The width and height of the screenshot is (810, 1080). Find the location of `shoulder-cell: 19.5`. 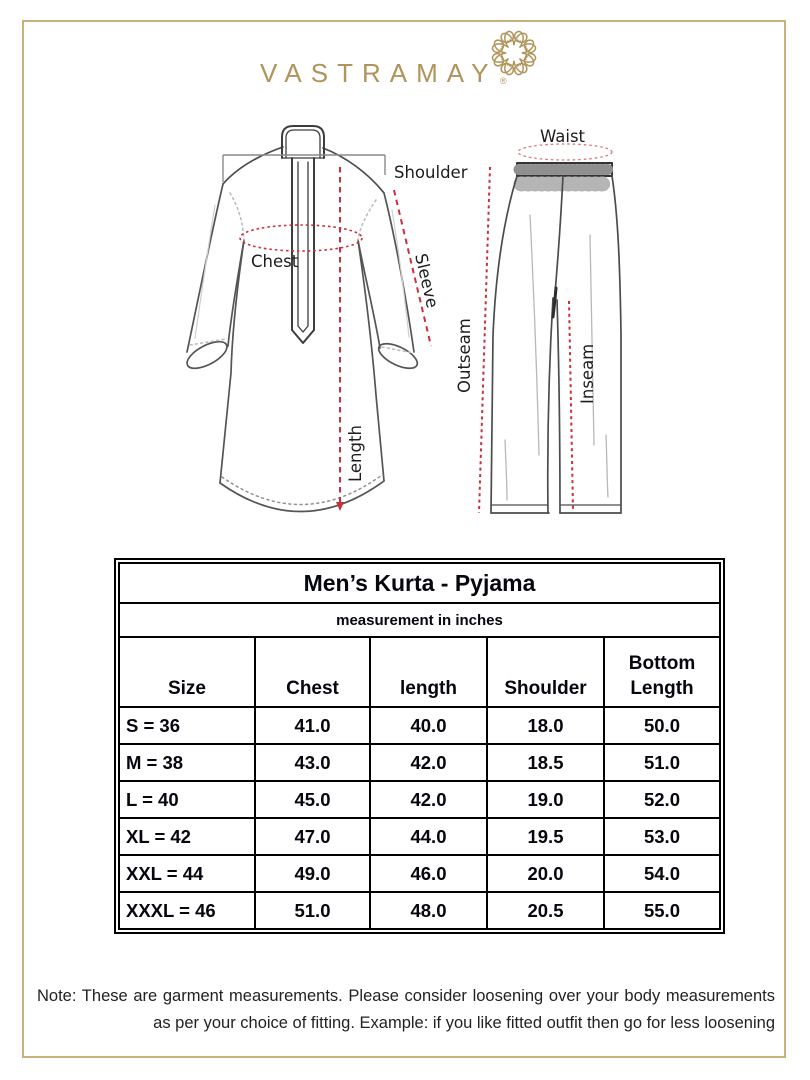

shoulder-cell: 19.5 is located at coordinates (545, 836).